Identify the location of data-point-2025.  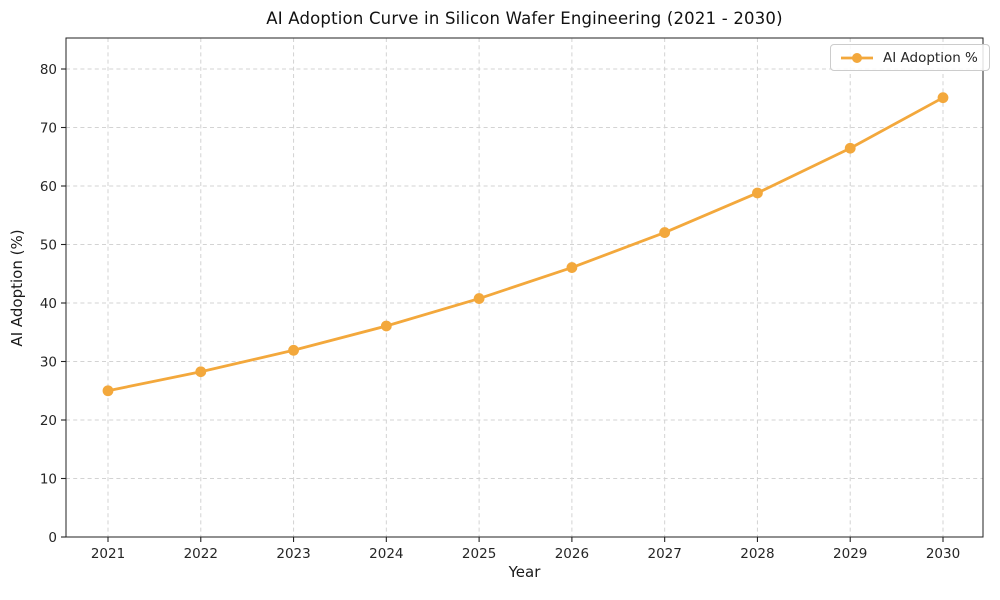
(479, 298).